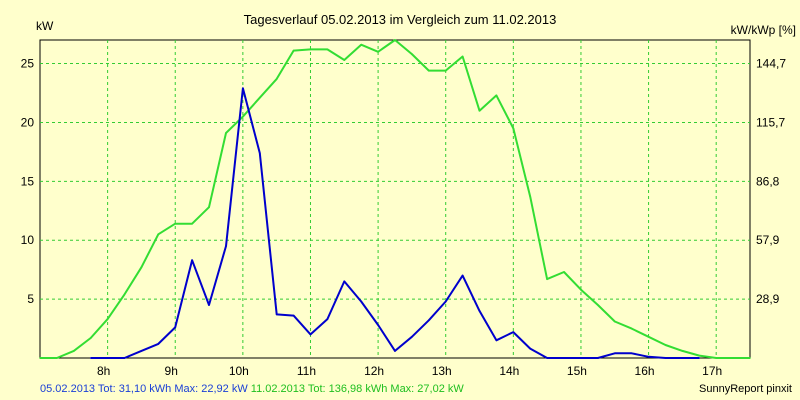 The height and width of the screenshot is (400, 800). What do you see at coordinates (28, 64) in the screenshot?
I see `left-tick-label: 25` at bounding box center [28, 64].